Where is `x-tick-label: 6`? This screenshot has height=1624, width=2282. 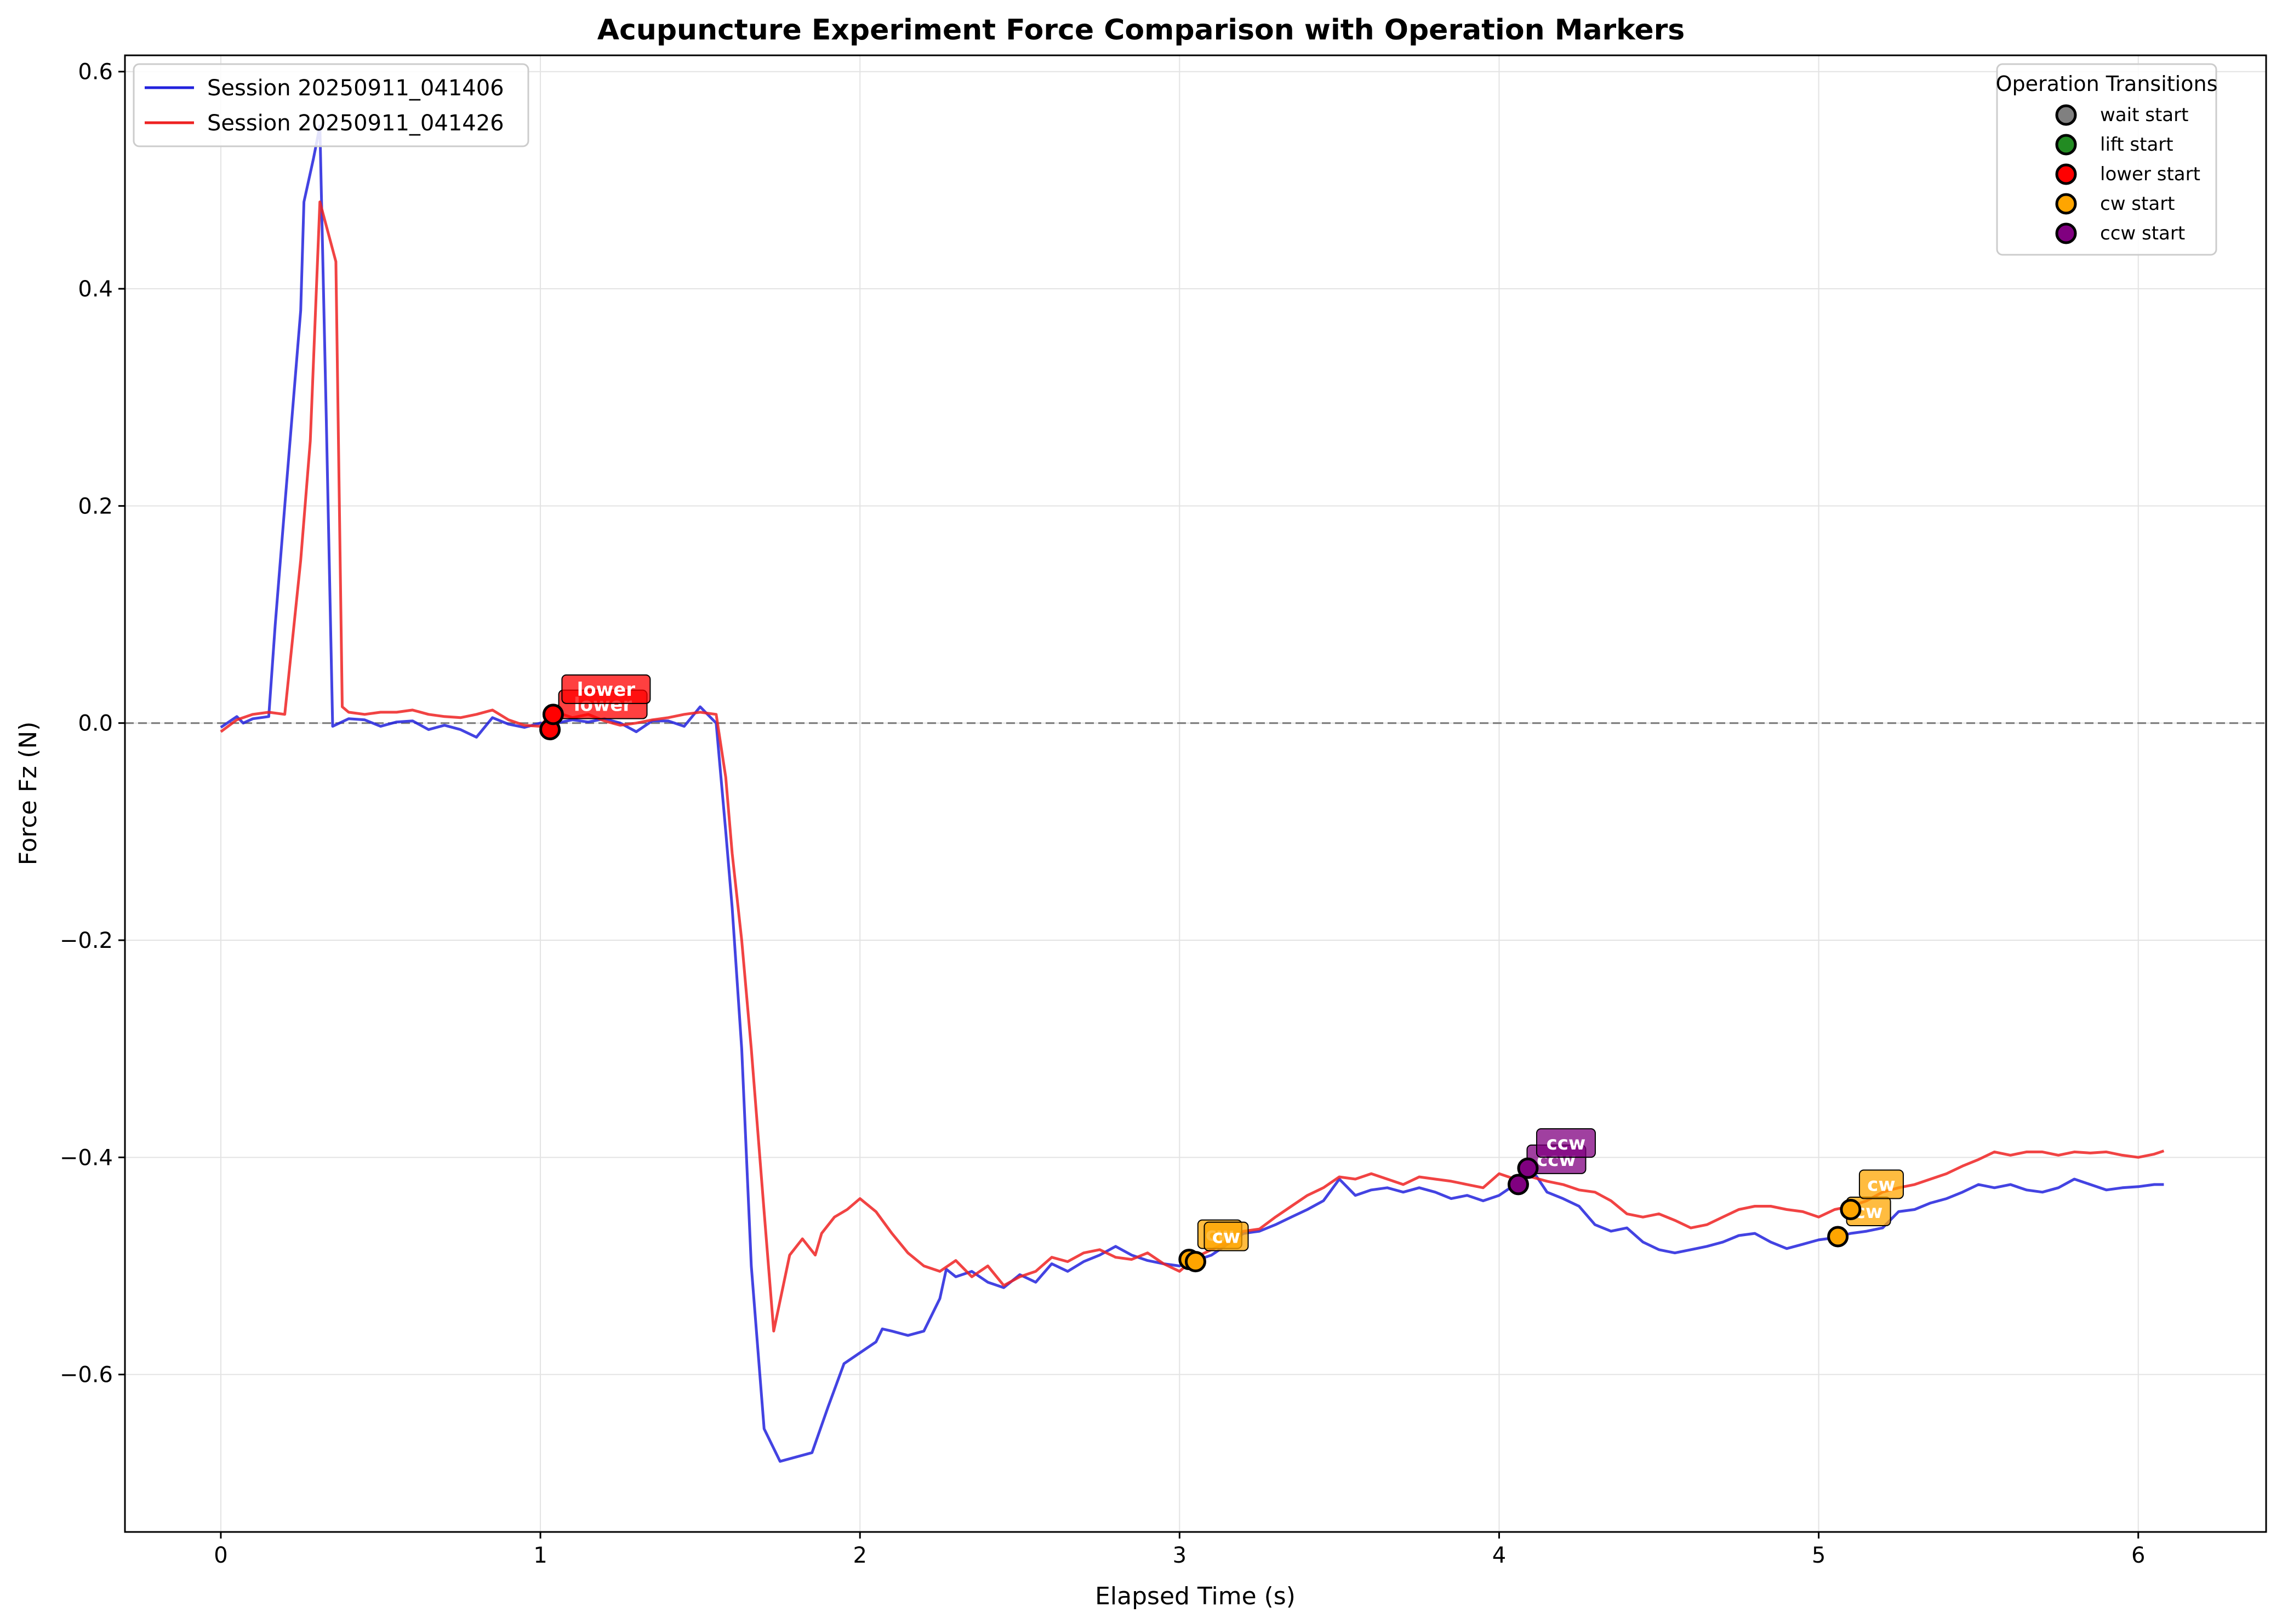
x-tick-label: 6 is located at coordinates (2138, 1555).